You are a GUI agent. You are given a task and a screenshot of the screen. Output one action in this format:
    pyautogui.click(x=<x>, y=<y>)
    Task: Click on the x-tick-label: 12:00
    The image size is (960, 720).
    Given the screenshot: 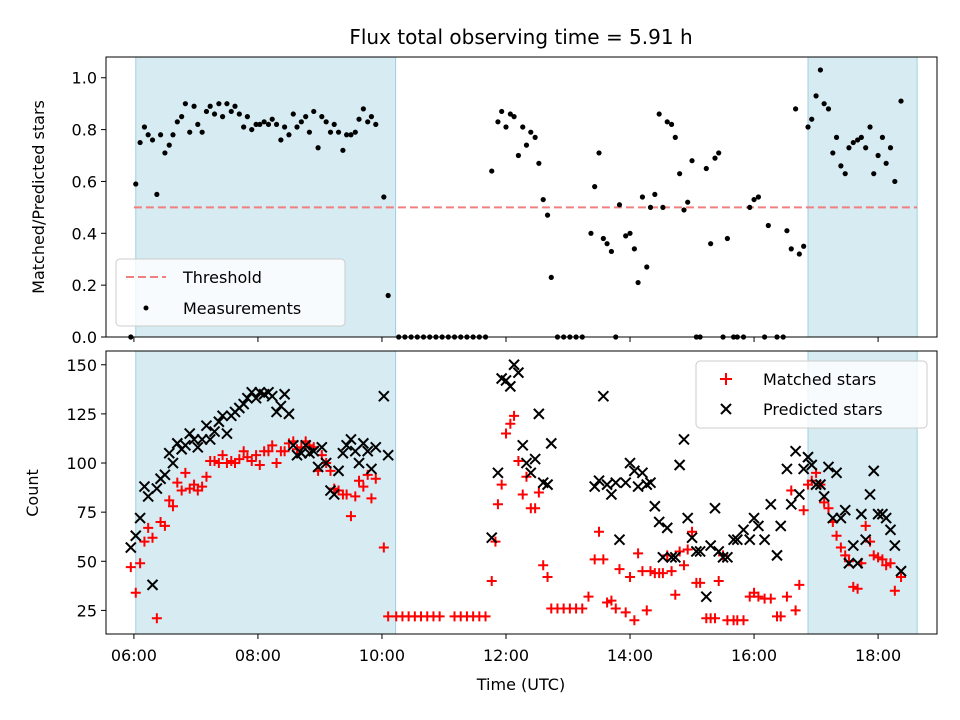 What is the action you would take?
    pyautogui.click(x=506, y=655)
    